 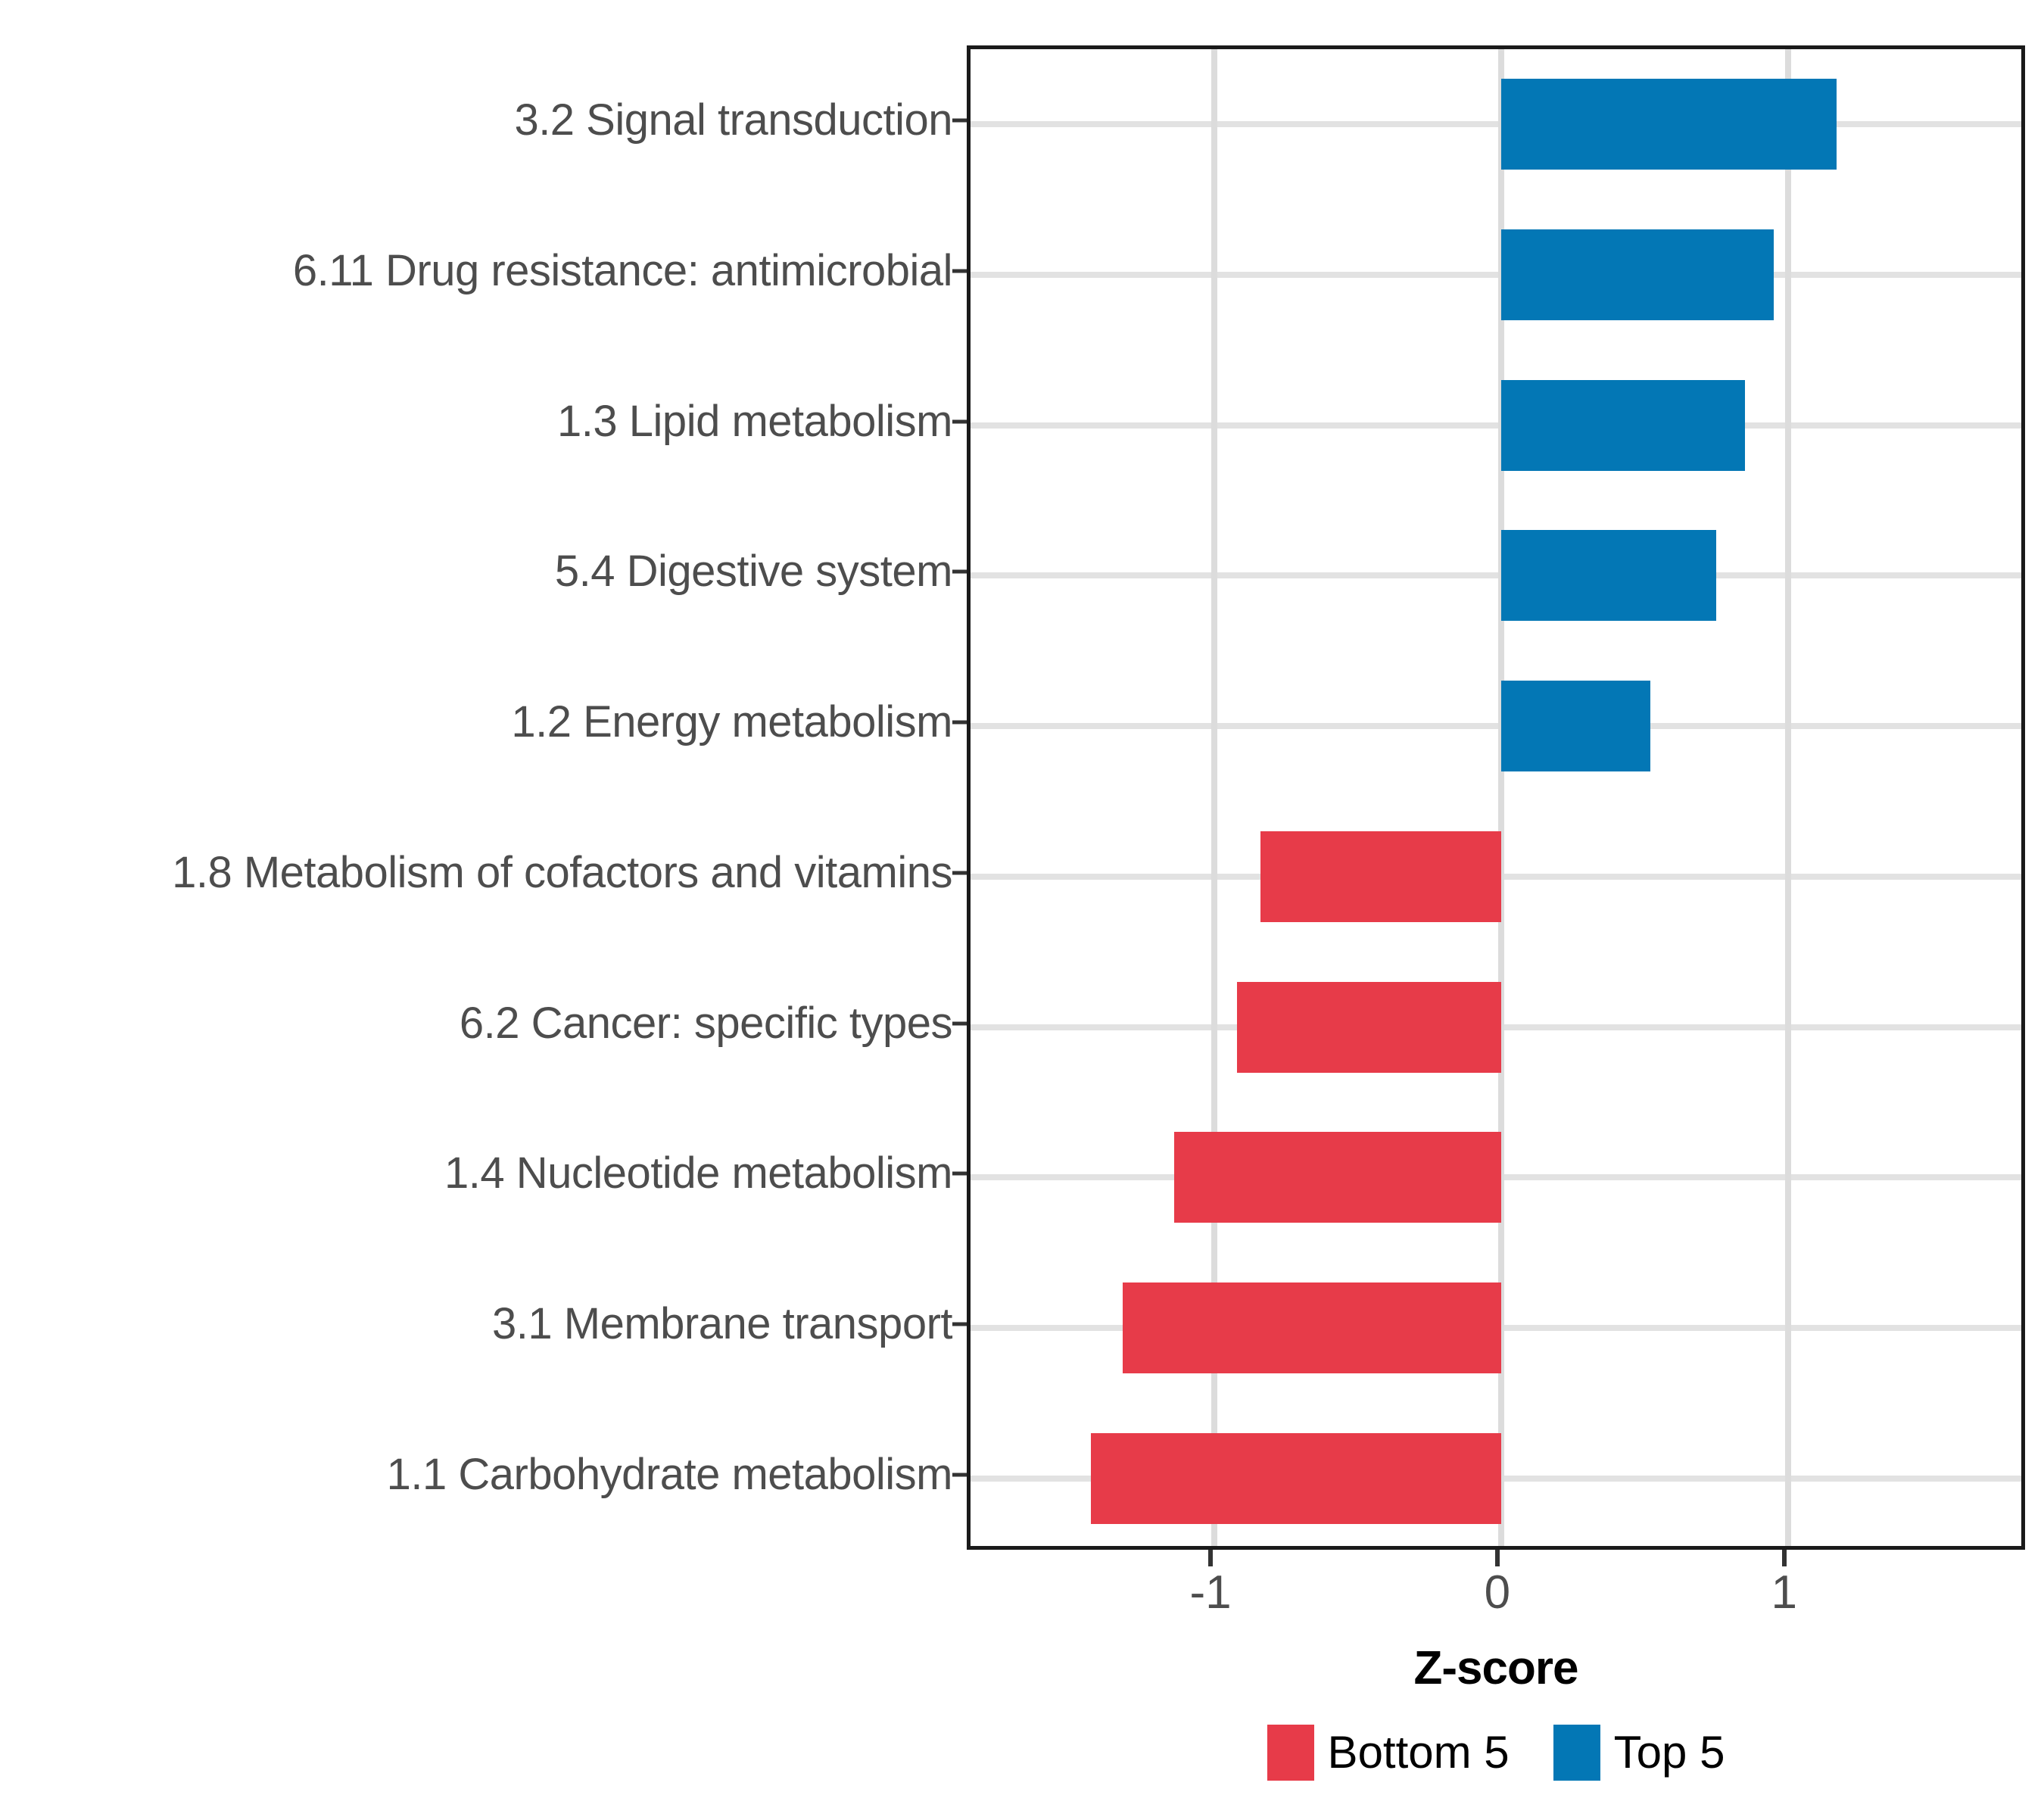 What do you see at coordinates (706, 1023) in the screenshot?
I see `y-axis-tick-label: 6.2 Cancer: specific types` at bounding box center [706, 1023].